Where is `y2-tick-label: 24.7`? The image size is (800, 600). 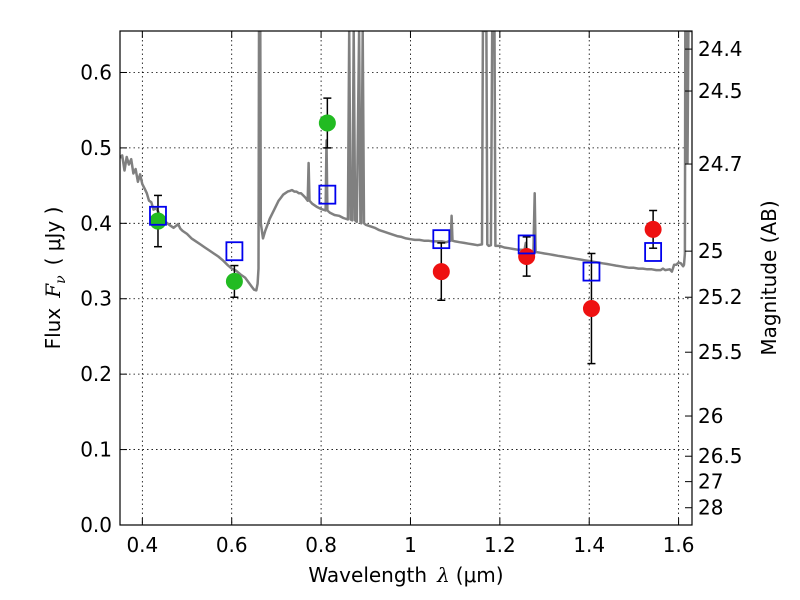
y2-tick-label: 24.7 is located at coordinates (720, 164).